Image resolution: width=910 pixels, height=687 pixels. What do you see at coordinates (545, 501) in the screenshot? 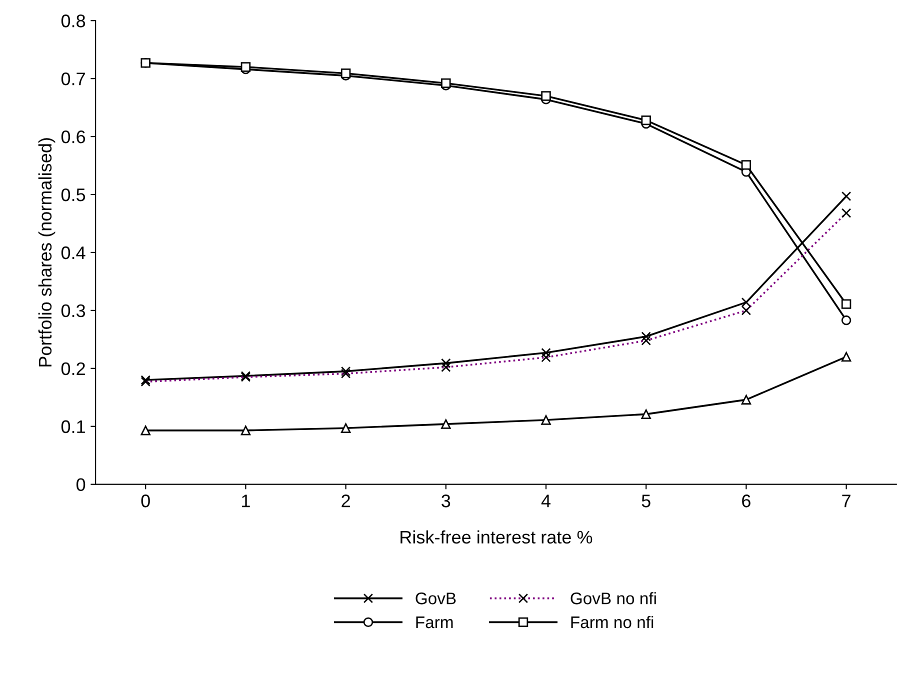
I see `x-tick-label: 4` at bounding box center [545, 501].